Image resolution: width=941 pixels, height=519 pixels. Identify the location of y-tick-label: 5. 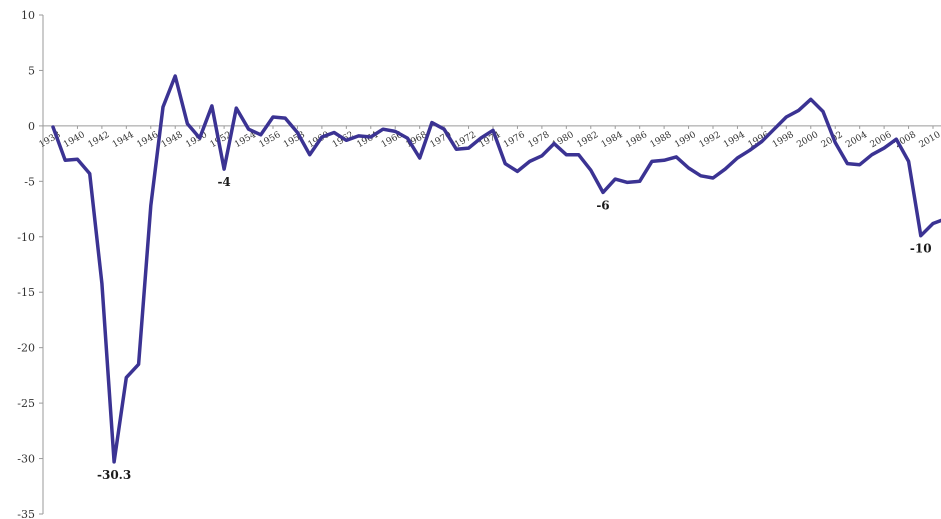
(31, 70).